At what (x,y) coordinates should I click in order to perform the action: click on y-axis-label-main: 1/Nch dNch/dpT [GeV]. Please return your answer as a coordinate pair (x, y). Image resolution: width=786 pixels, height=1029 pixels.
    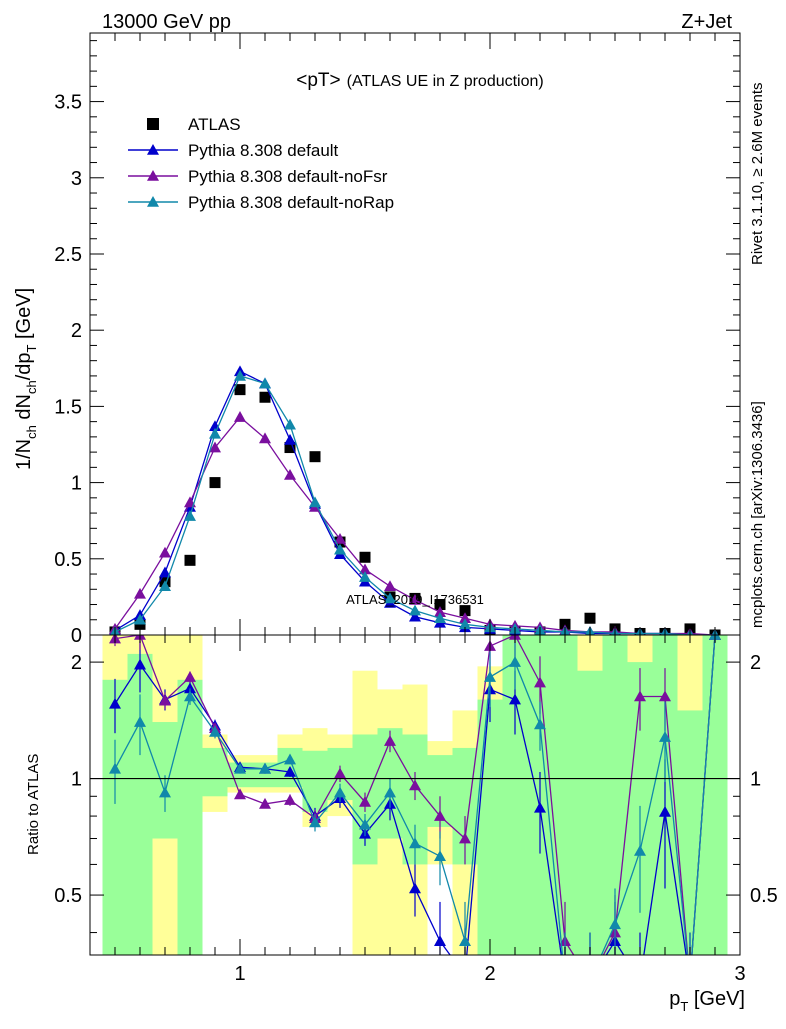
    Looking at the image, I should click on (26, 379).